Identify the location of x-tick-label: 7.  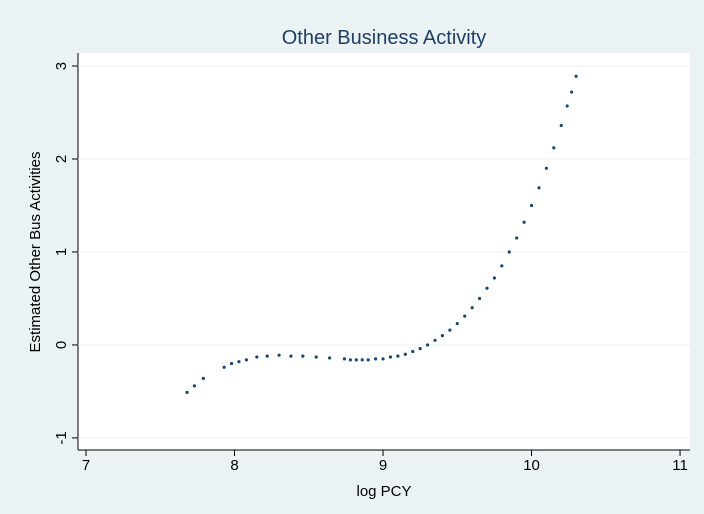
(86, 465).